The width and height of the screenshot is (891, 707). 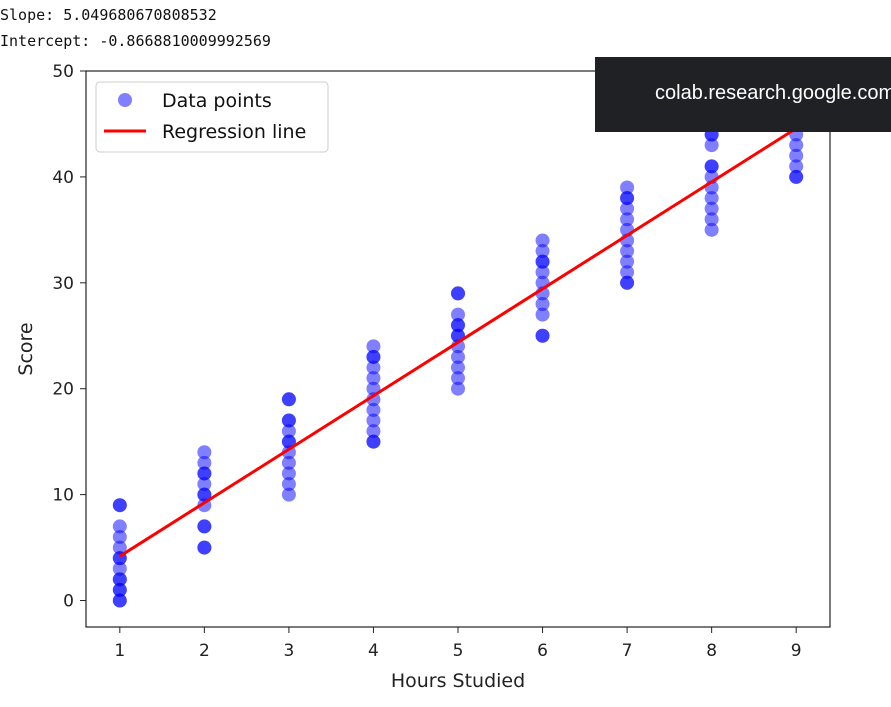 I want to click on y-tick-label: 10, so click(x=63, y=496).